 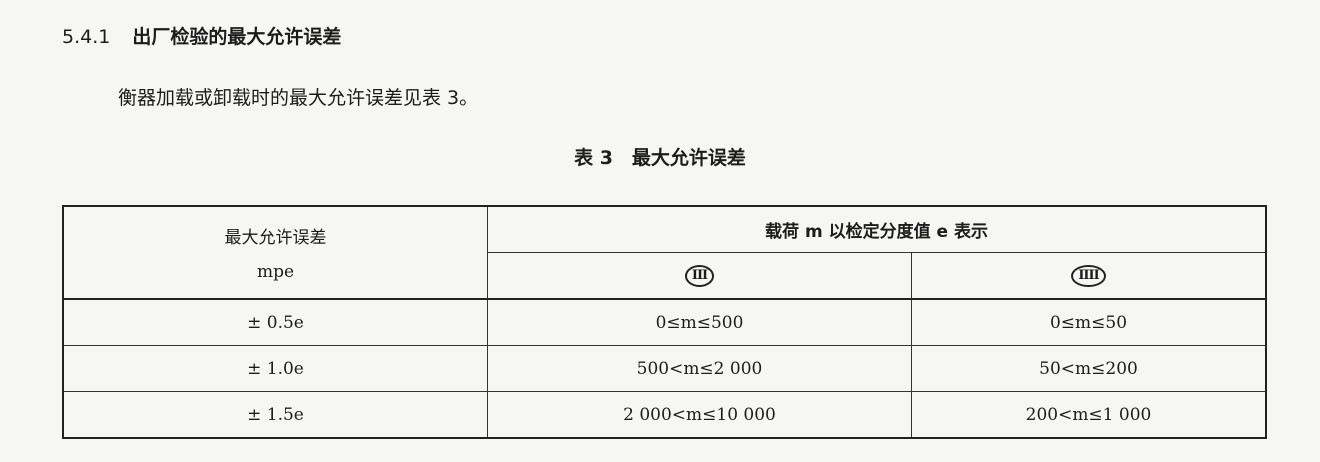 I want to click on header-mpe-label: 最大允许误差, so click(x=275, y=238).